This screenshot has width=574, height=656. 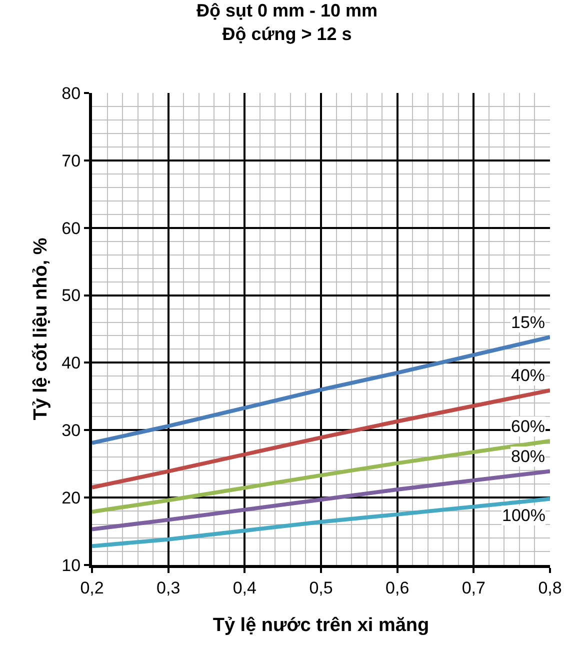 What do you see at coordinates (71, 498) in the screenshot?
I see `y-tick-label: 20` at bounding box center [71, 498].